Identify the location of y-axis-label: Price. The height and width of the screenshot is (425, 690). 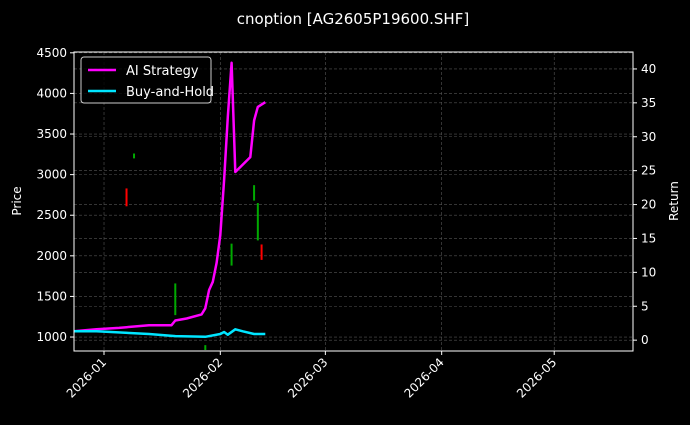
(17, 200).